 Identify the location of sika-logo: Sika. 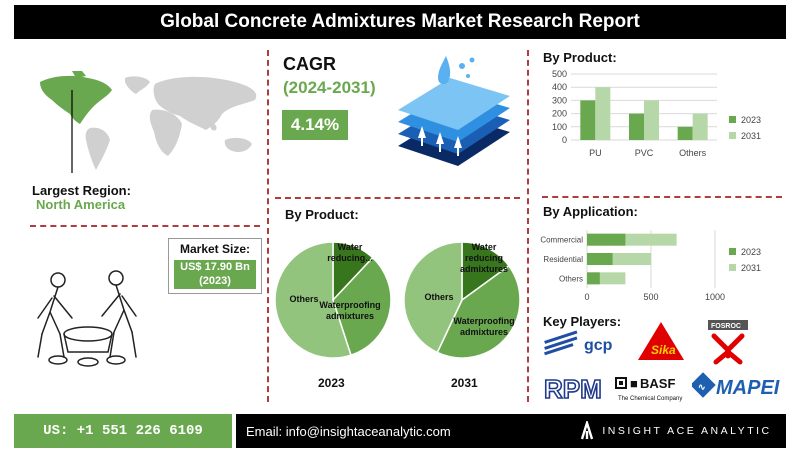
(661, 341).